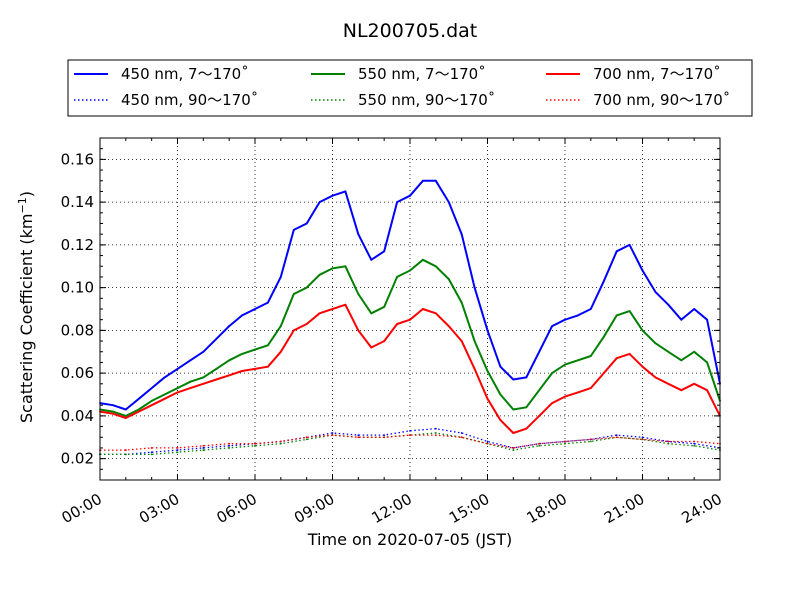 The height and width of the screenshot is (604, 800). Describe the element at coordinates (426, 100) in the screenshot. I see `legend-label: 550 nm, 90～170˚` at that location.